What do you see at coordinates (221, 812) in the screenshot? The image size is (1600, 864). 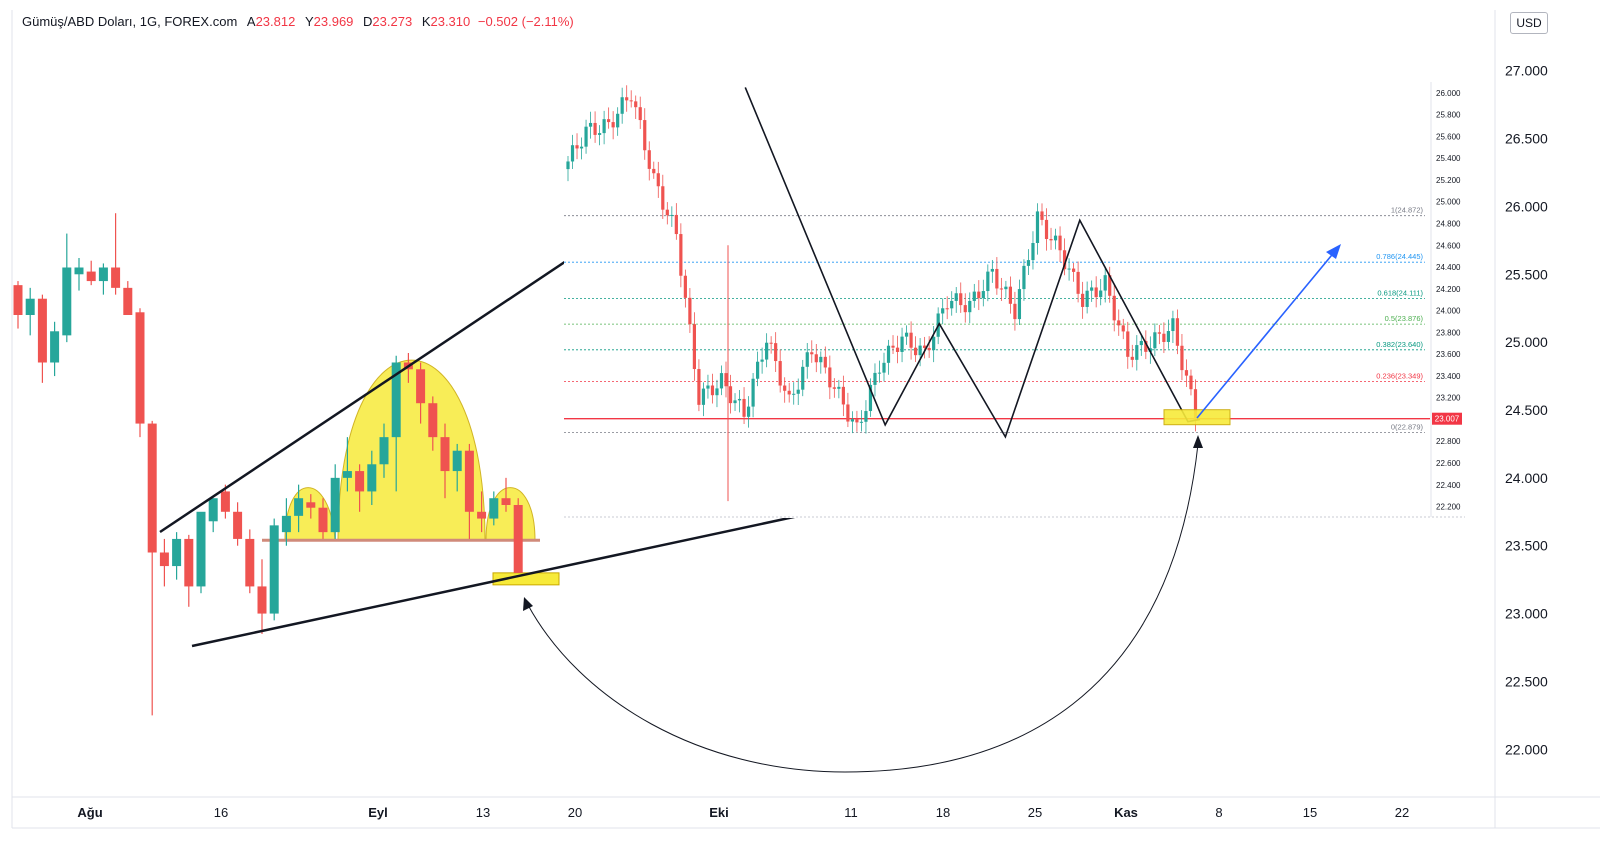 I see `time-tick: 16` at bounding box center [221, 812].